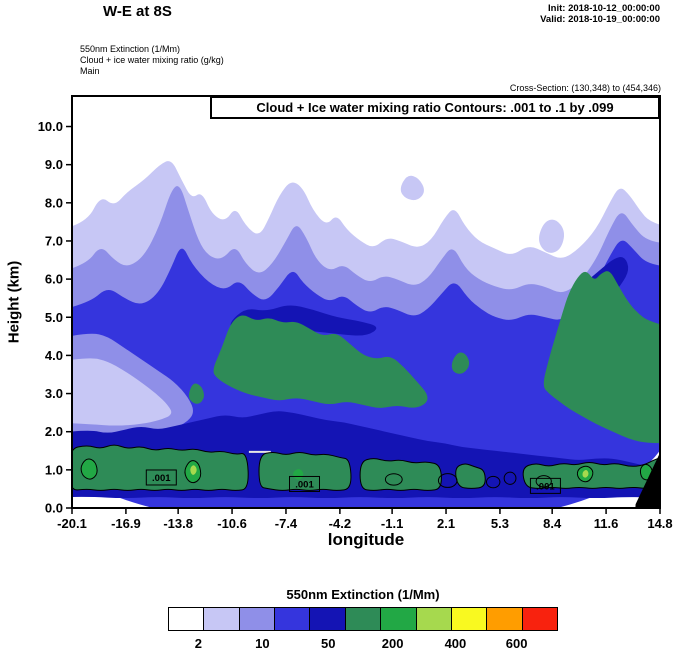 This screenshot has width=674, height=667. What do you see at coordinates (552, 523) in the screenshot?
I see `x-tick-label: 8.4` at bounding box center [552, 523].